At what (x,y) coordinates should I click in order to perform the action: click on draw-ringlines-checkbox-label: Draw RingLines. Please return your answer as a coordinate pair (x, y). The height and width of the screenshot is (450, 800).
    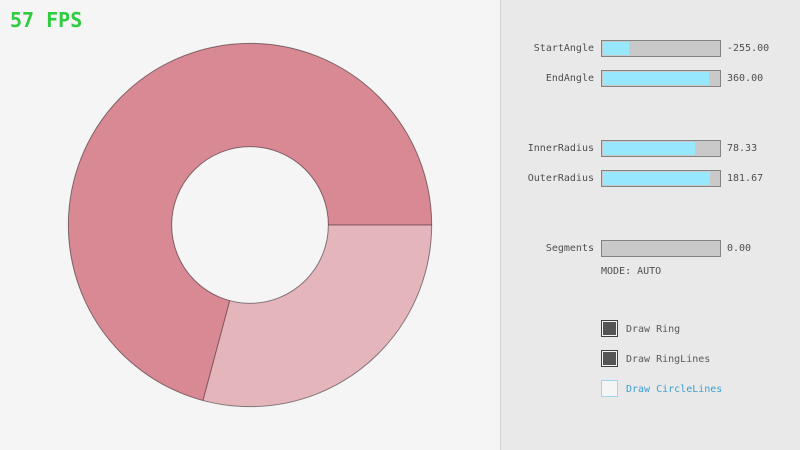
    Looking at the image, I should click on (668, 359).